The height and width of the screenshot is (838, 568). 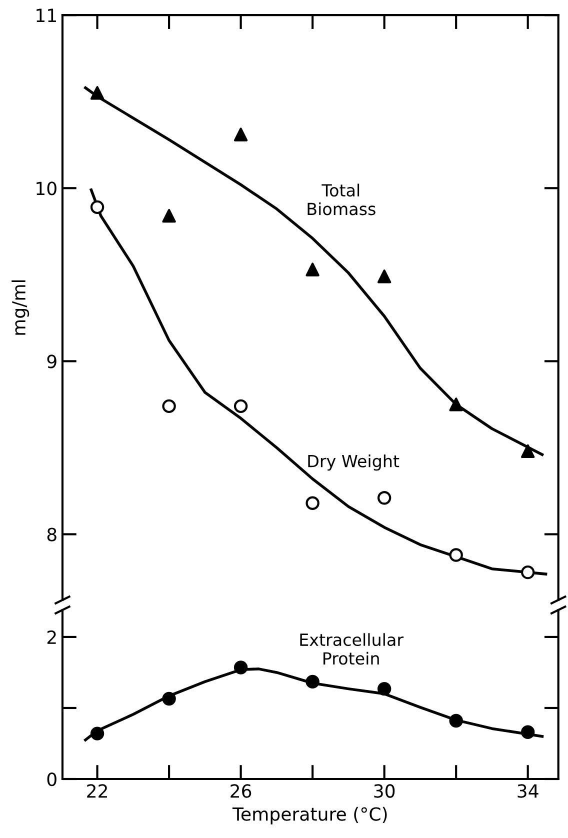 What do you see at coordinates (384, 791) in the screenshot?
I see `x-tick-label: 30` at bounding box center [384, 791].